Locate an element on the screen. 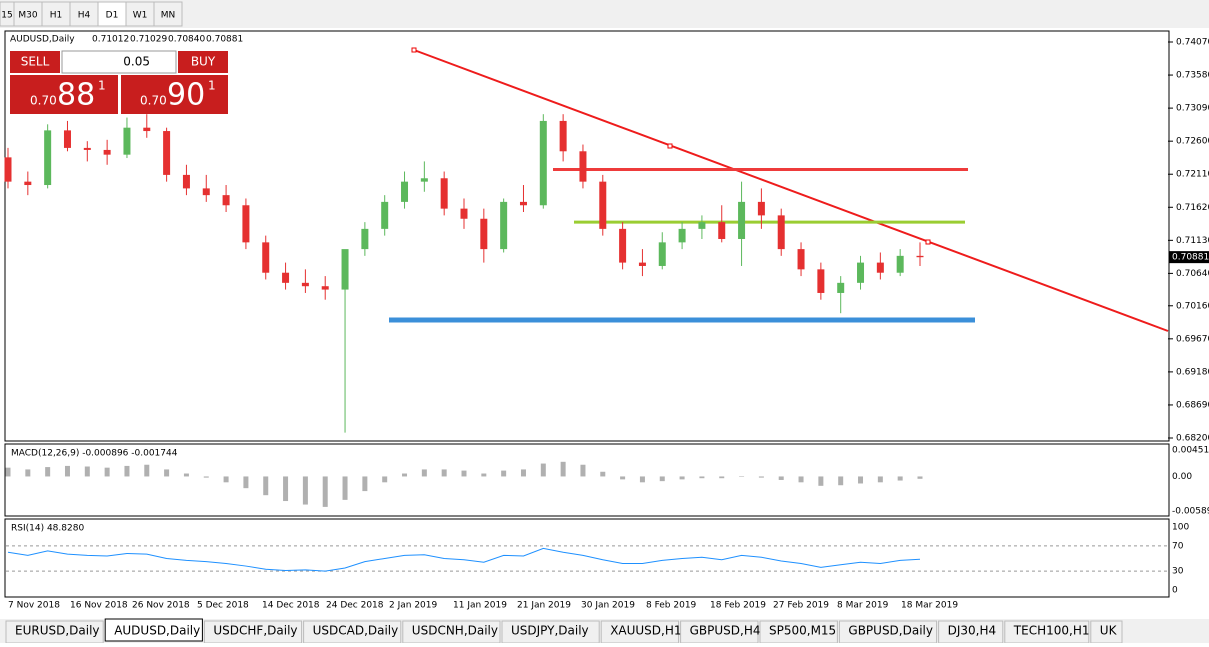 The height and width of the screenshot is (647, 1209). date-label: 14 Dec 2018 is located at coordinates (291, 606).